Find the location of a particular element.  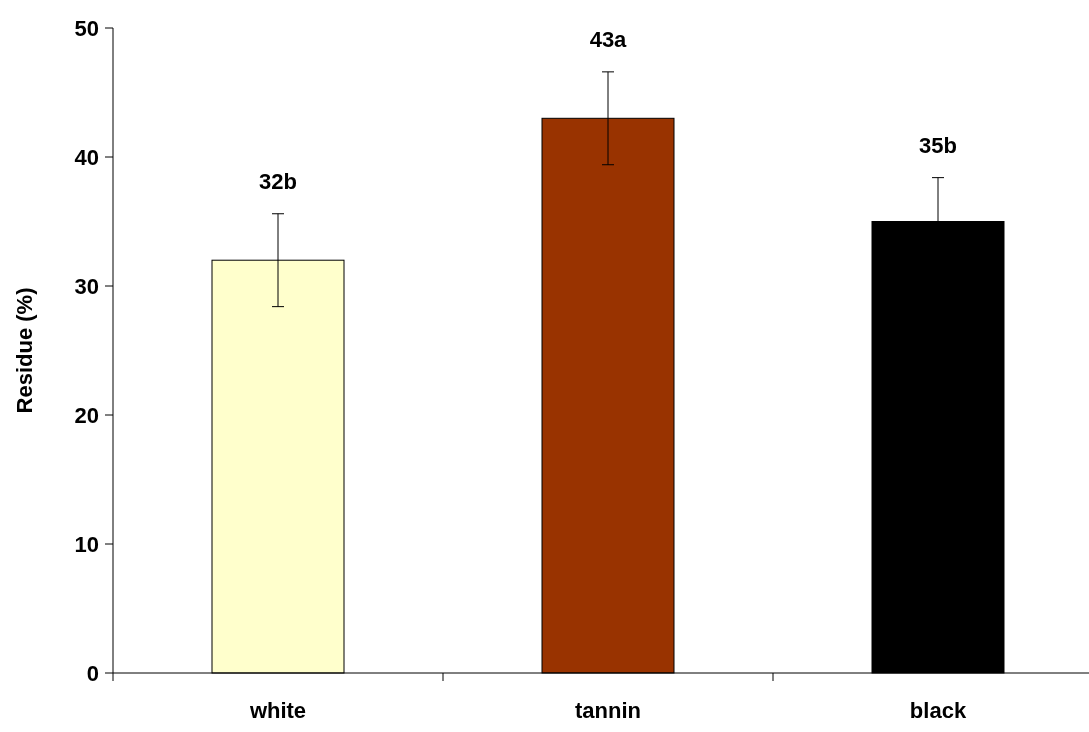

data-label: 32b is located at coordinates (278, 181).